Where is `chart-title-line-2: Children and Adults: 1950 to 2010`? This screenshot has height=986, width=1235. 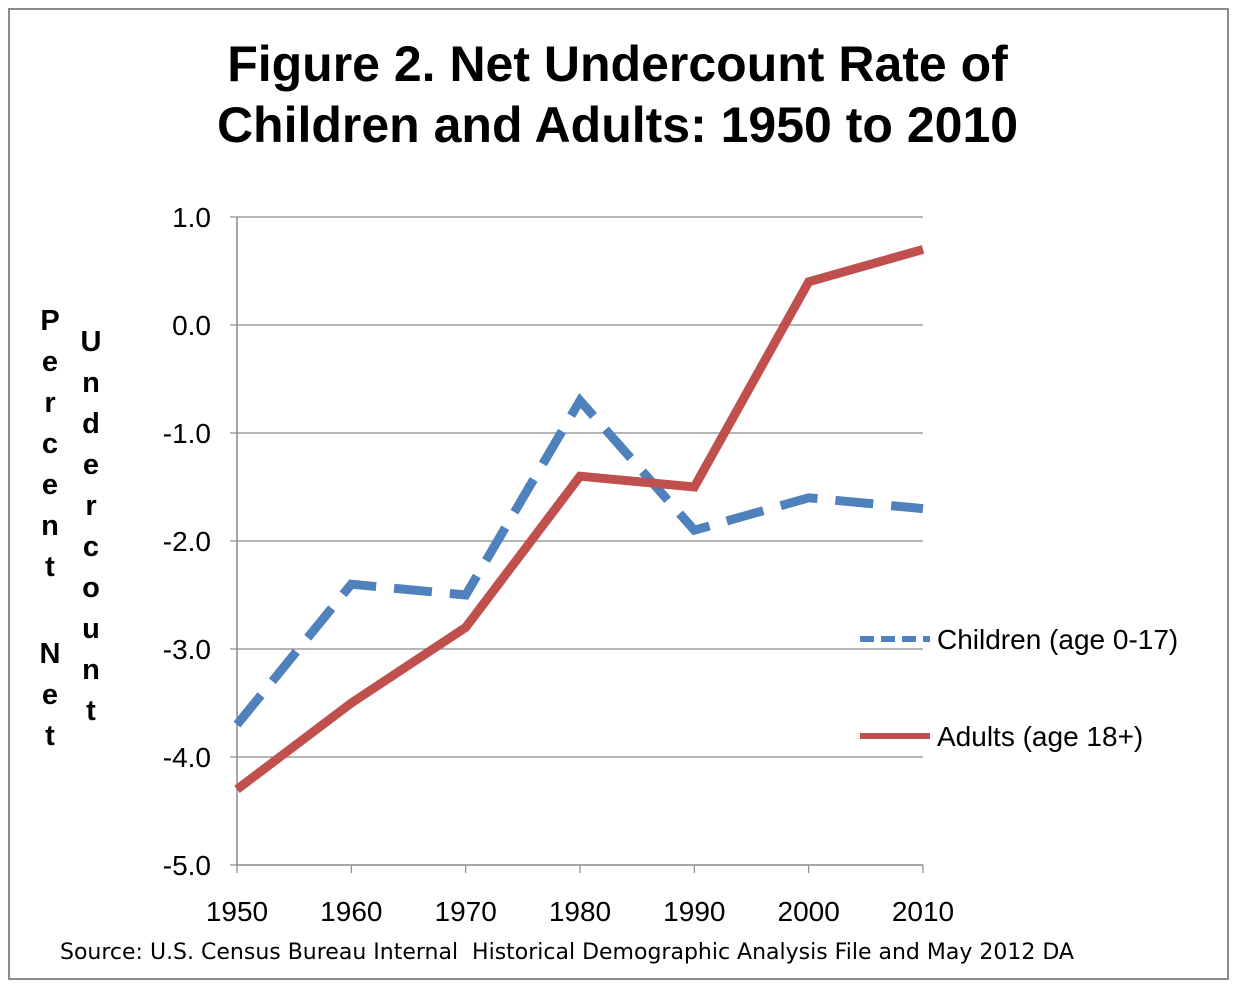
chart-title-line-2: Children and Adults: 1950 to 2010 is located at coordinates (617, 125).